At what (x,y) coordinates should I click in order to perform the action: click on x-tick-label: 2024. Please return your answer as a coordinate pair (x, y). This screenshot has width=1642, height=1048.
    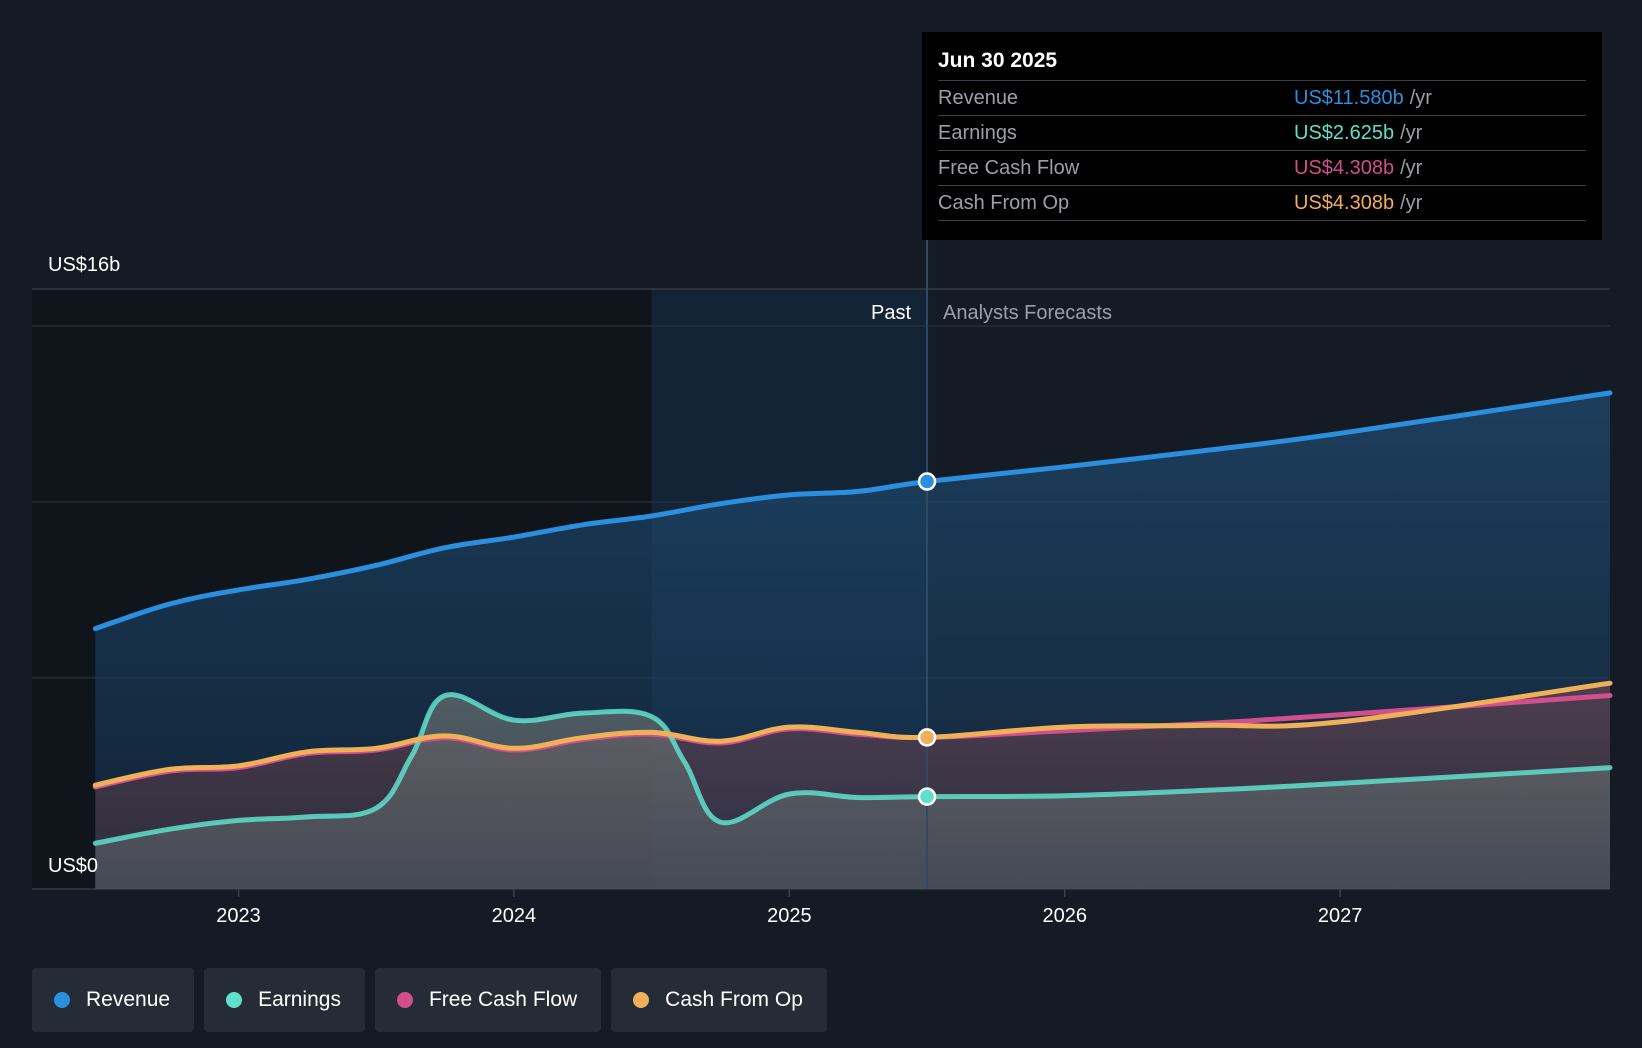
    Looking at the image, I should click on (514, 916).